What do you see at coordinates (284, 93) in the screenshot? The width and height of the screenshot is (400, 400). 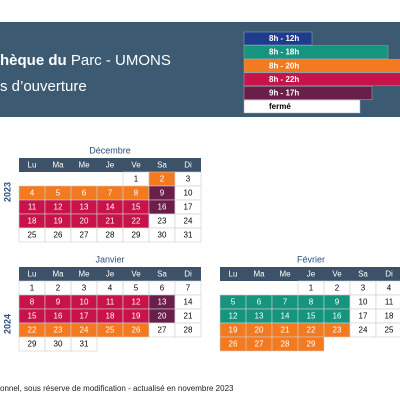 I see `legend-label: 9h - 17h` at bounding box center [284, 93].